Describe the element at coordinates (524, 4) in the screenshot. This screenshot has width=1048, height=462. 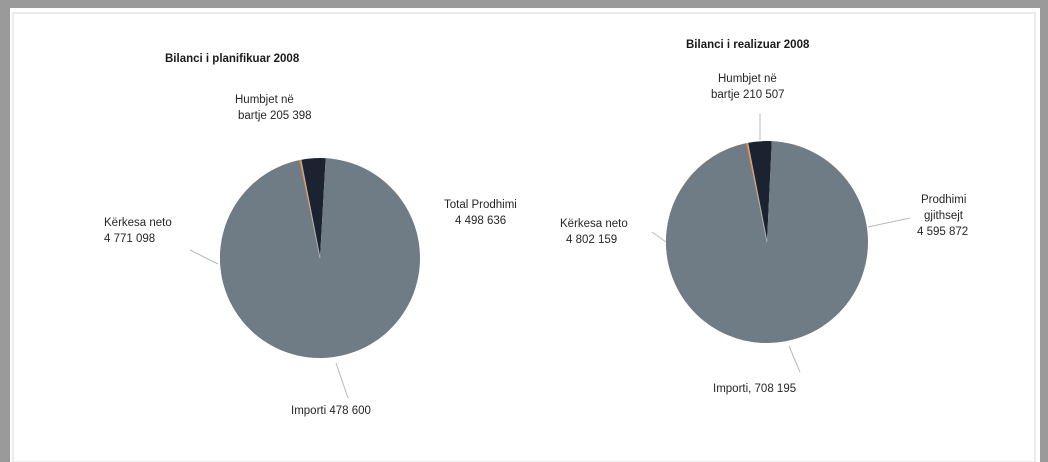
I see `frame-top-bar` at that location.